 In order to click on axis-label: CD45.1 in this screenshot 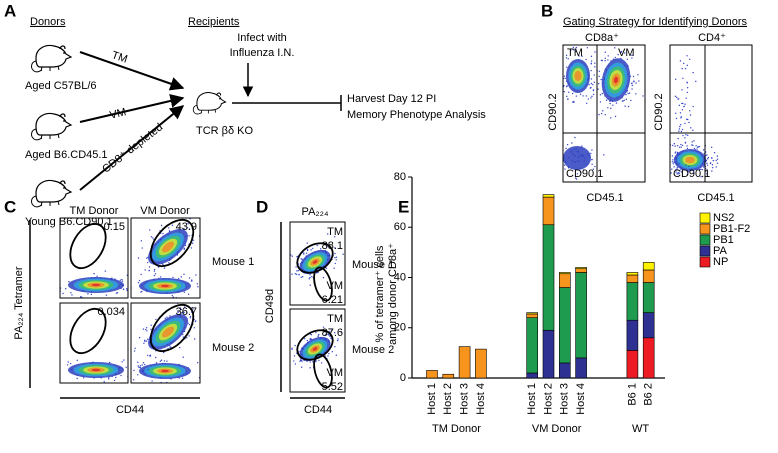, I will do `click(715, 198)`.